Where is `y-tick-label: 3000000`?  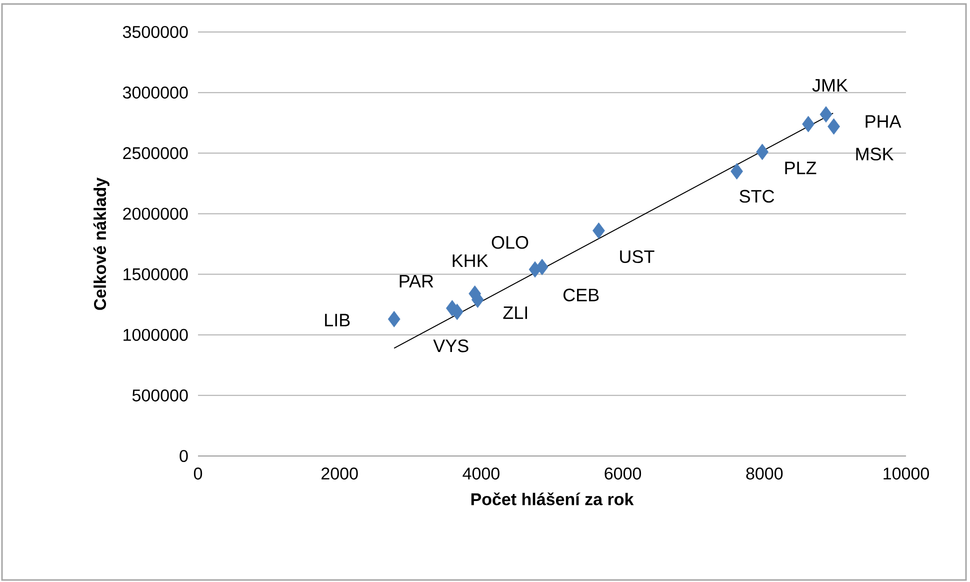 y-tick-label: 3000000 is located at coordinates (155, 92).